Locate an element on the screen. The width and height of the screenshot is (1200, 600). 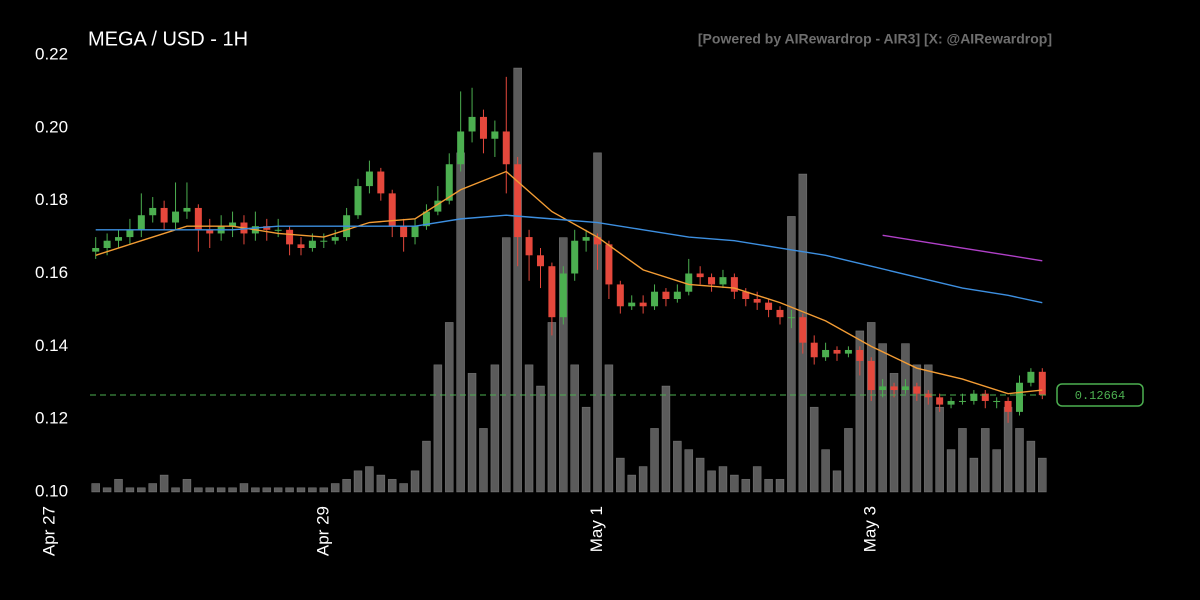
last-price-box is located at coordinates (1100, 395).